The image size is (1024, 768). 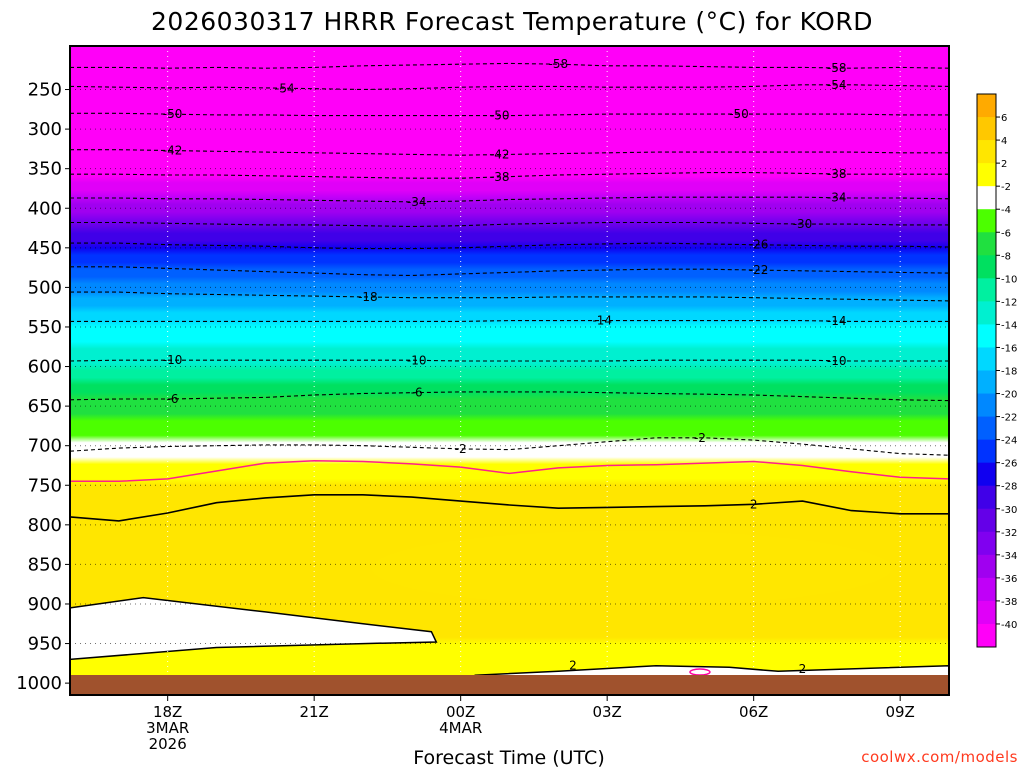 I want to click on colorbar-label: -28, so click(x=1009, y=487).